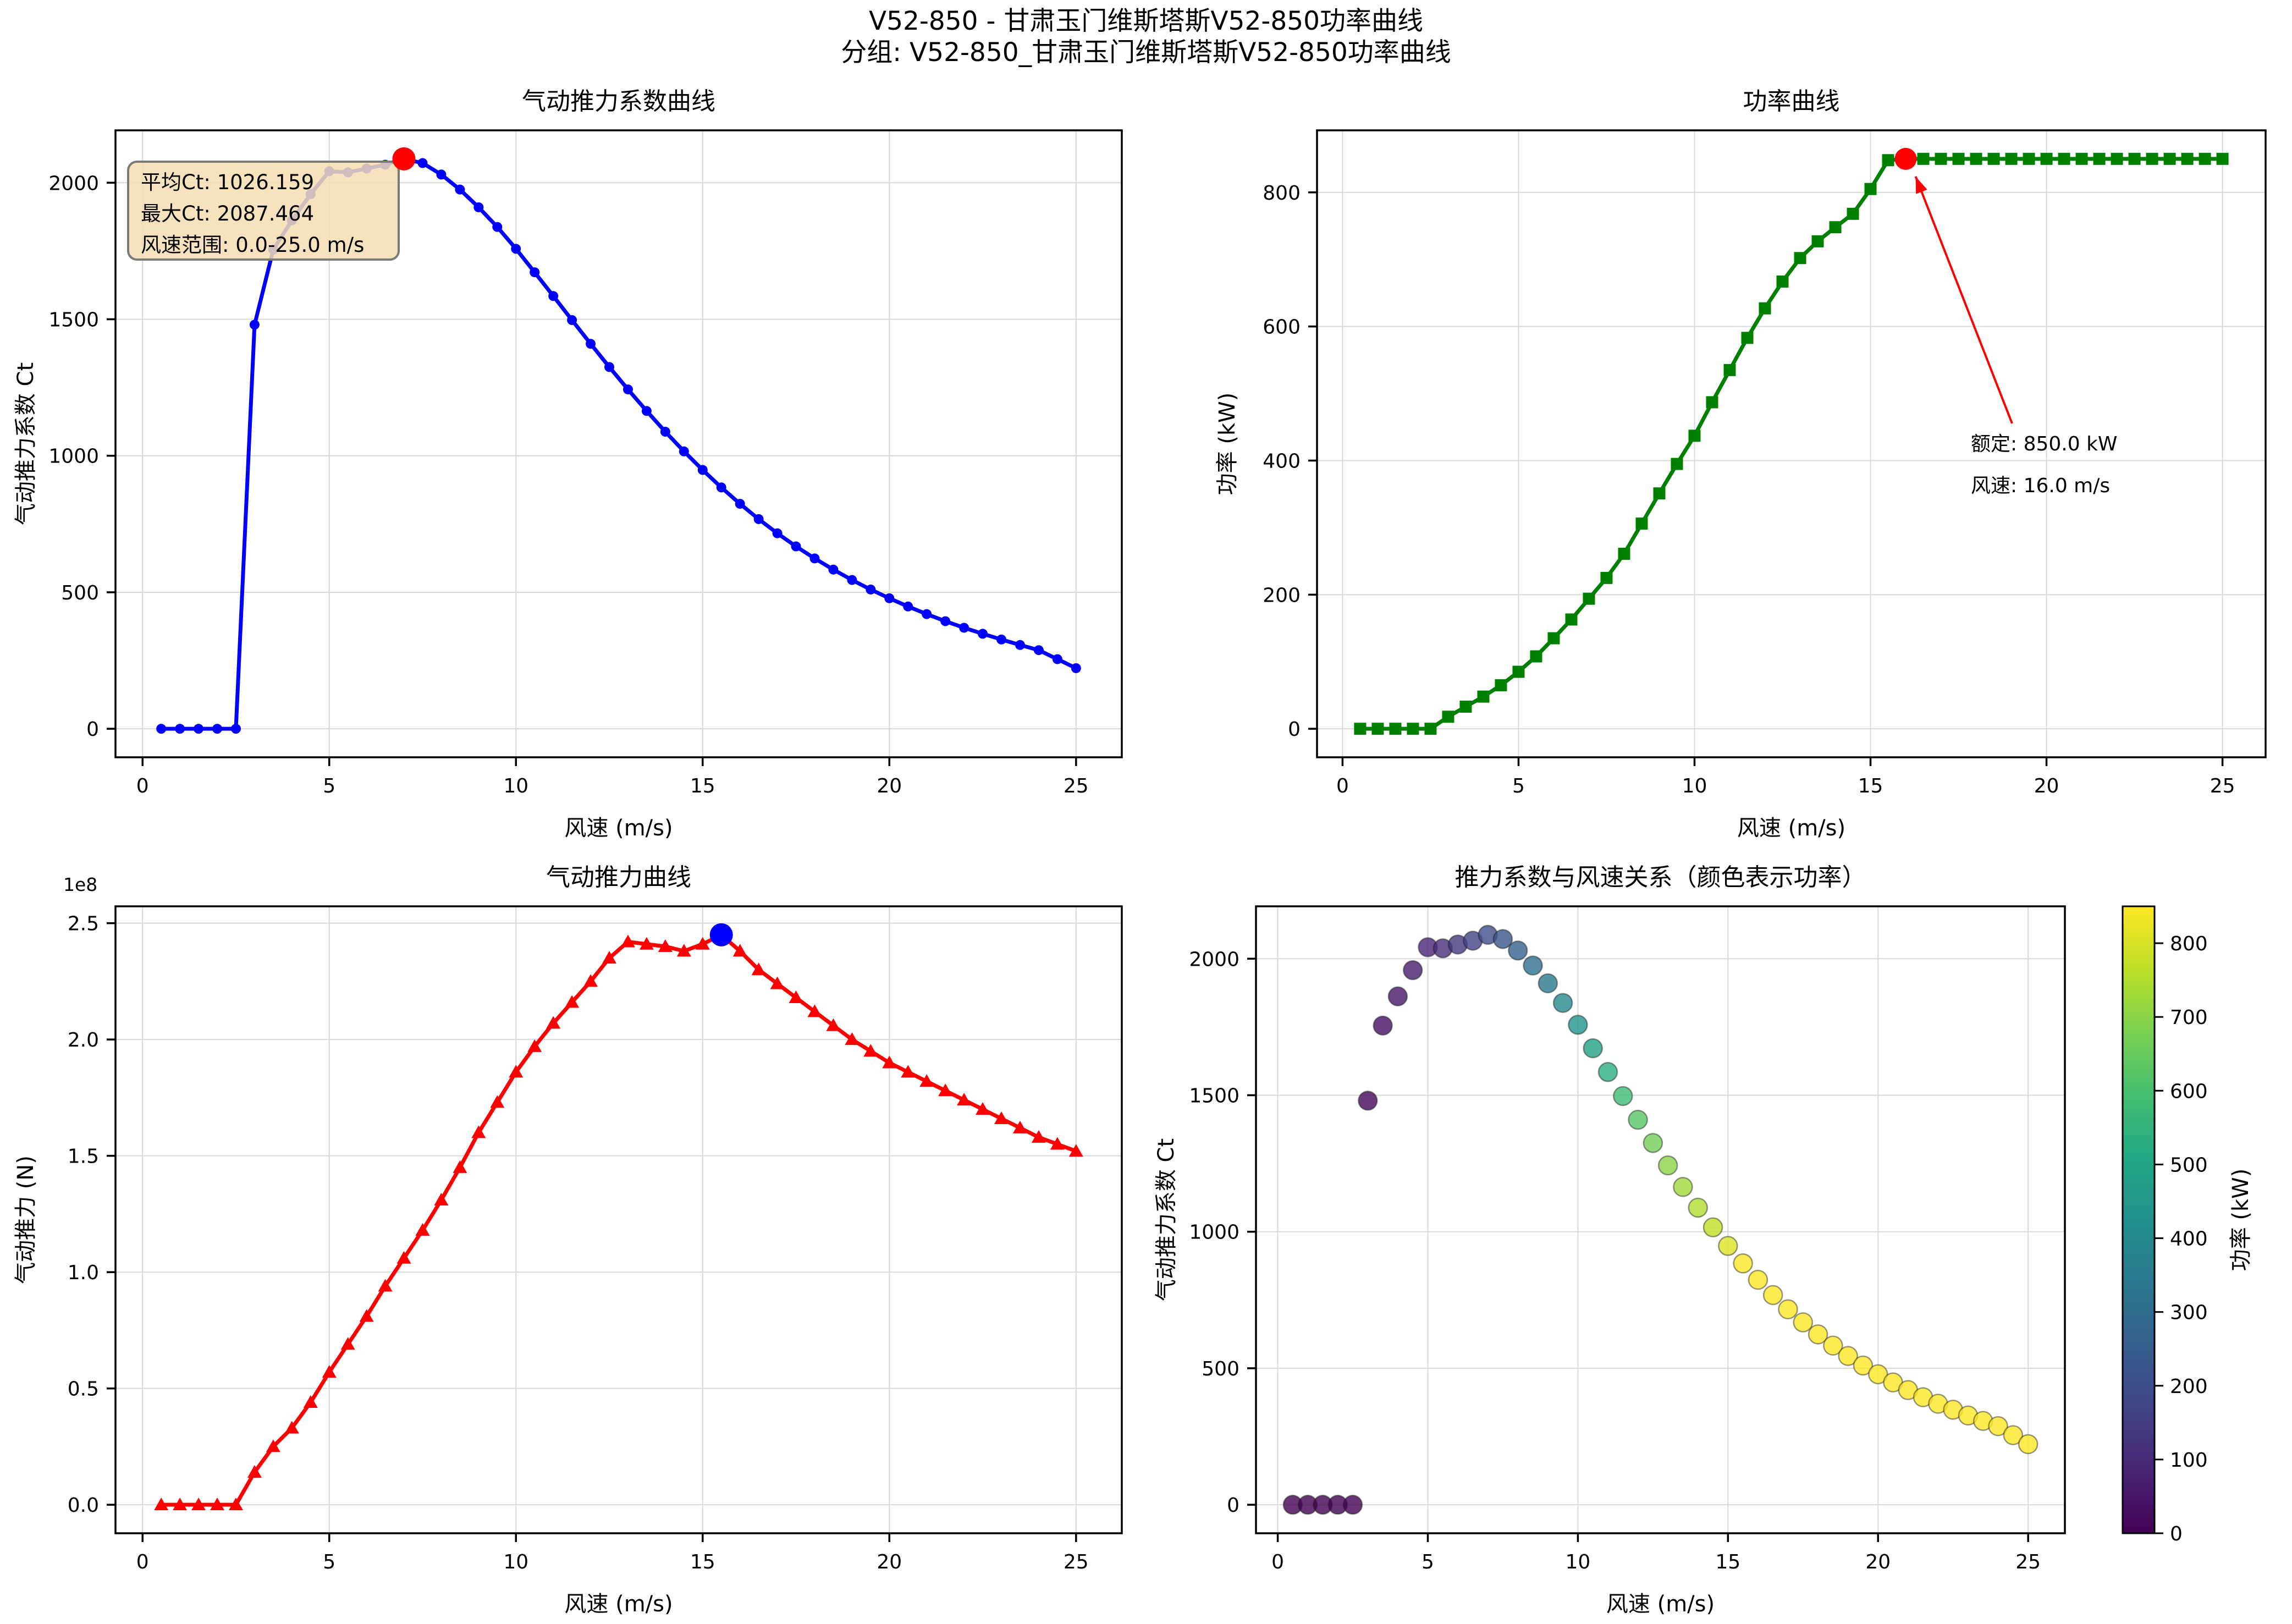 This screenshot has width=2292, height=1624. What do you see at coordinates (1227, 444) in the screenshot?
I see `y-axis-label: 功率 (kW)` at bounding box center [1227, 444].